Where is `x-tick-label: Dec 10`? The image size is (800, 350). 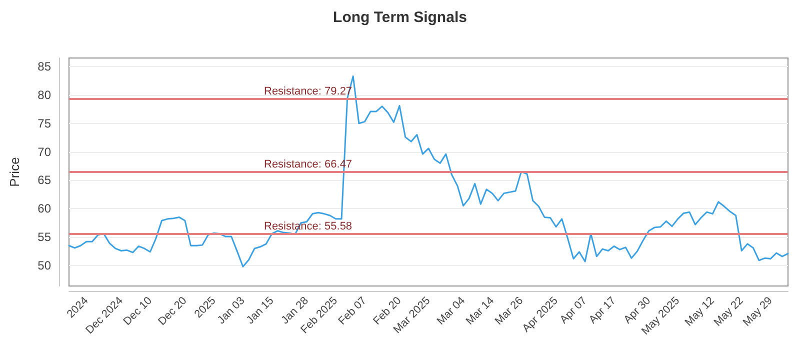
x-tick-label: Dec 10 is located at coordinates (137, 311).